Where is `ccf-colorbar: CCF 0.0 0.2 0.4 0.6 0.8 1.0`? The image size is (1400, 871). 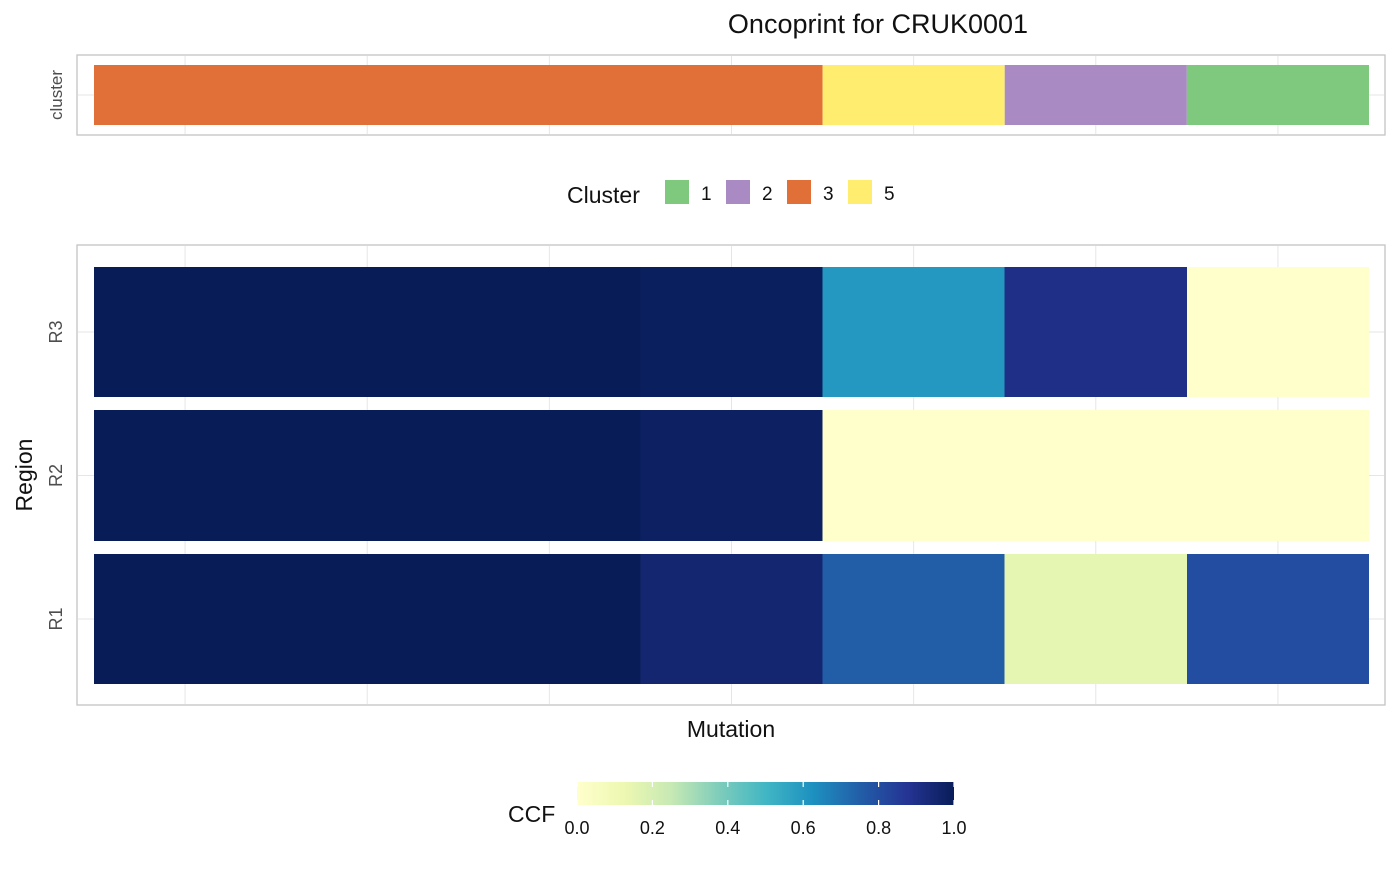 ccf-colorbar: CCF 0.0 0.2 0.4 0.6 0.8 1.0 is located at coordinates (737, 810).